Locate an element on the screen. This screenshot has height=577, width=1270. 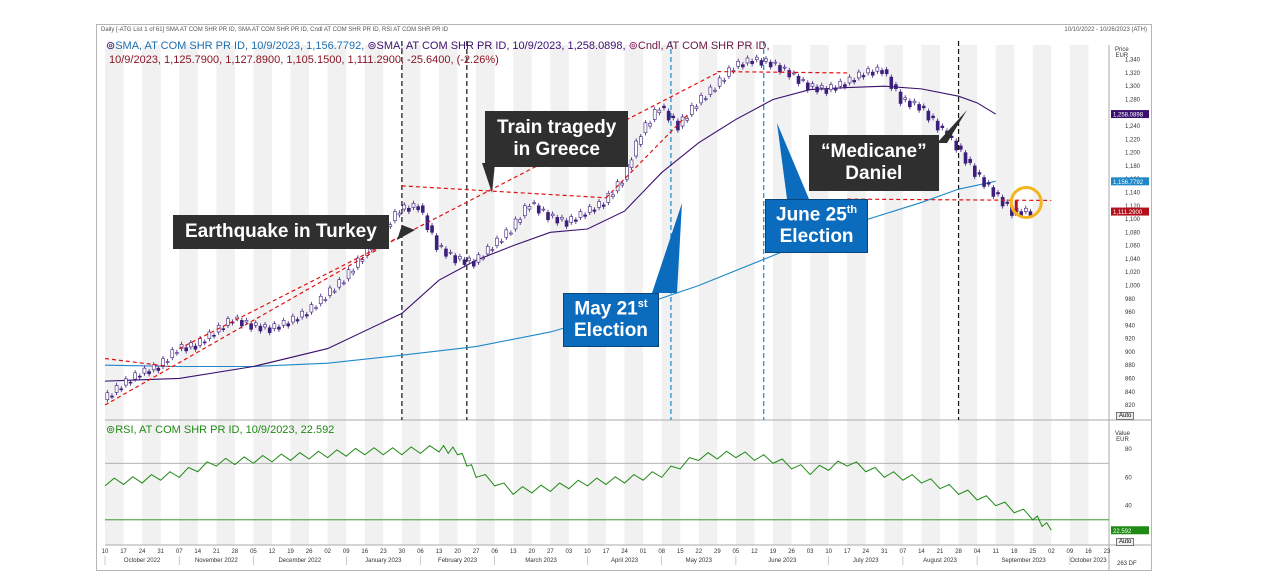
x-tick-label: 26 is located at coordinates (791, 552).